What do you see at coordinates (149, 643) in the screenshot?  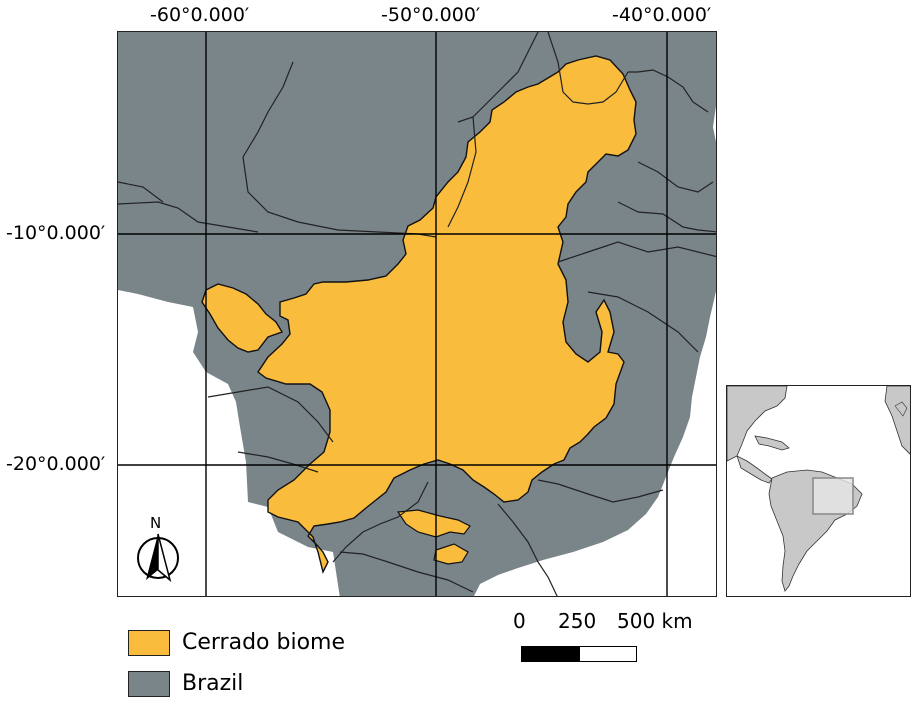 I see `legend-swatch-cerrado` at bounding box center [149, 643].